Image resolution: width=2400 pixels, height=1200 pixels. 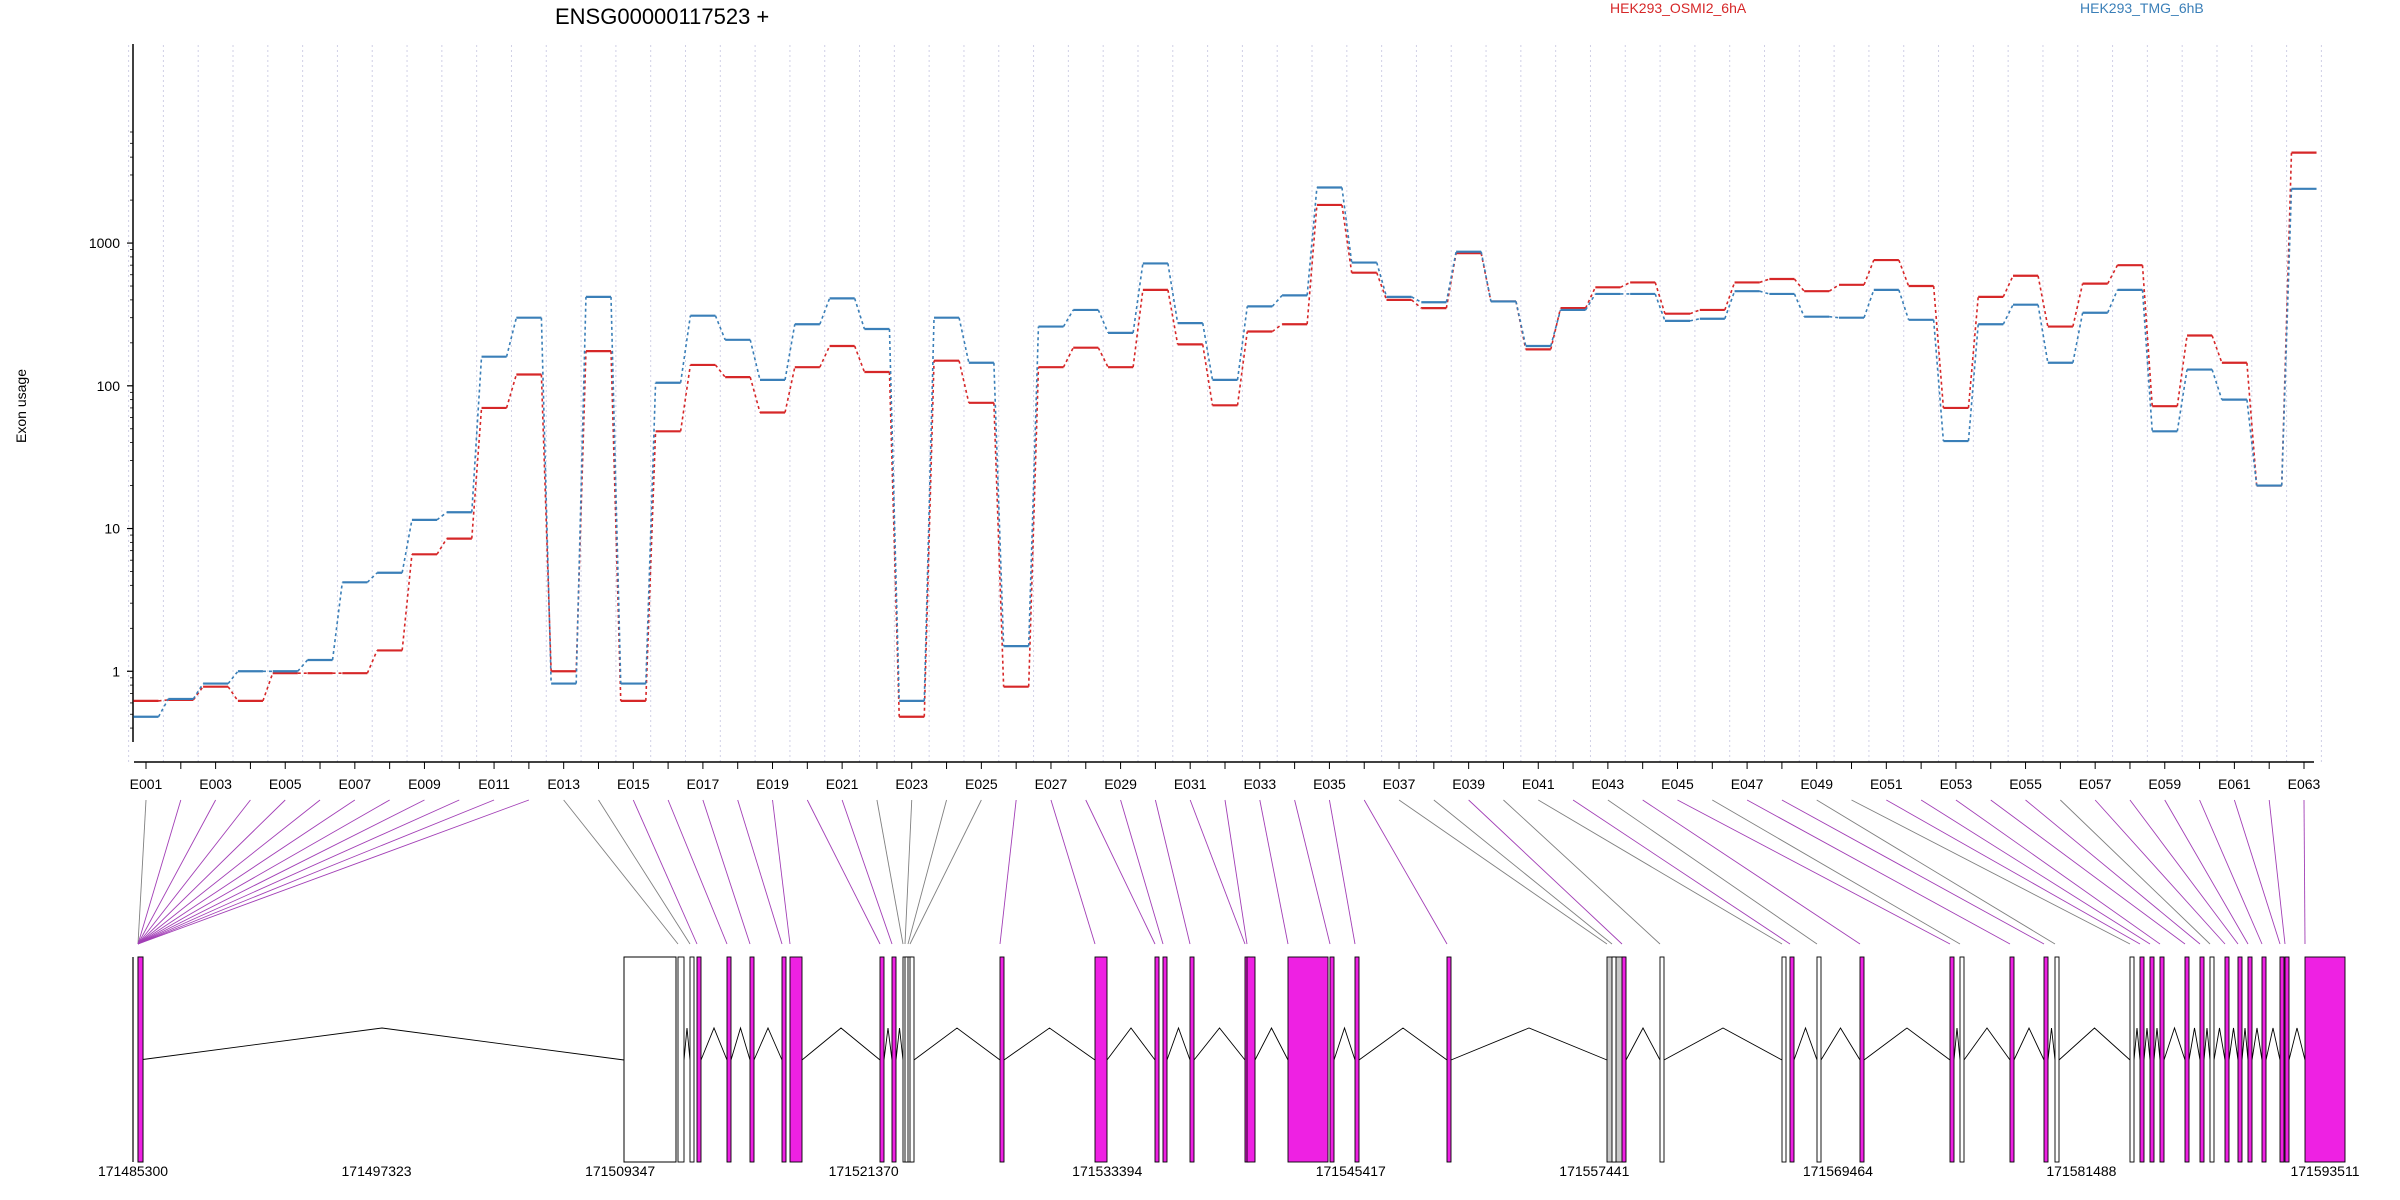 What do you see at coordinates (911, 784) in the screenshot?
I see `x-tick-label-e023: E023` at bounding box center [911, 784].